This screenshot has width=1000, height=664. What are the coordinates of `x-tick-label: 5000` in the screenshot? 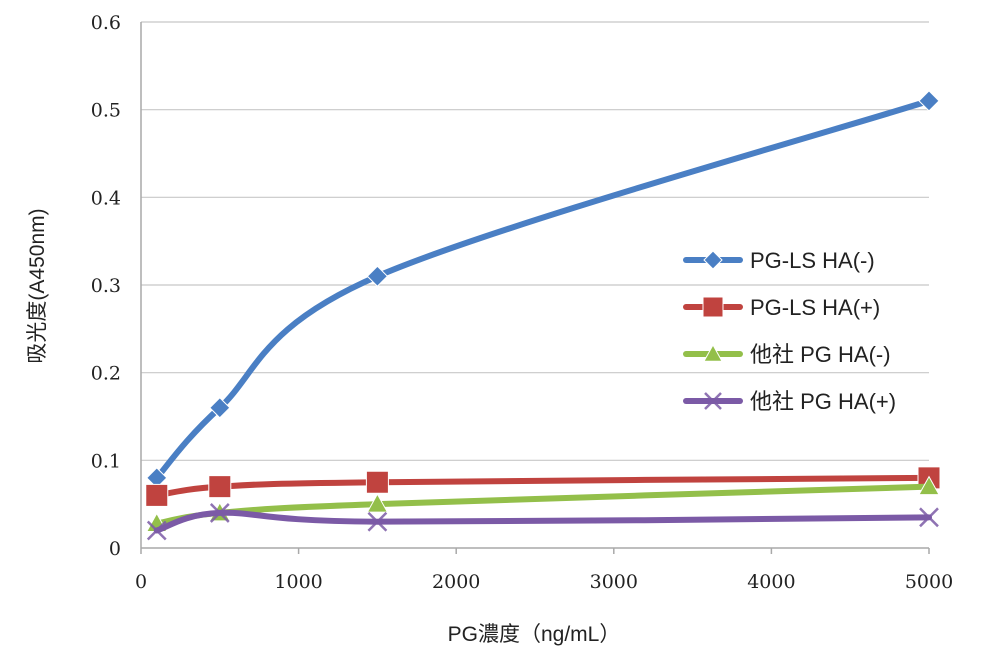 It's located at (929, 582).